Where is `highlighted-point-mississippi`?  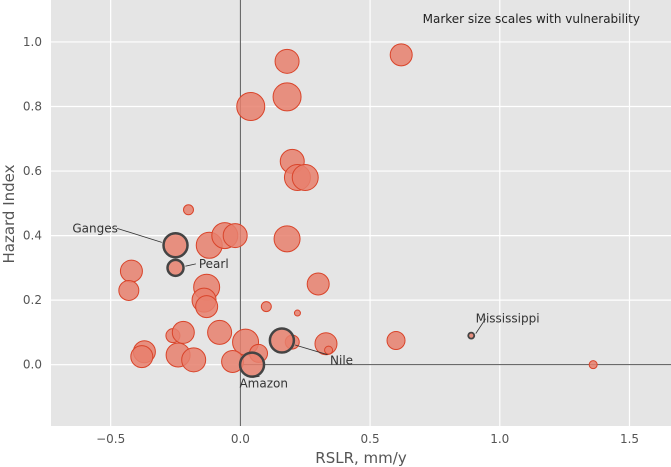
highlighted-point-mississippi is located at coordinates (471, 335).